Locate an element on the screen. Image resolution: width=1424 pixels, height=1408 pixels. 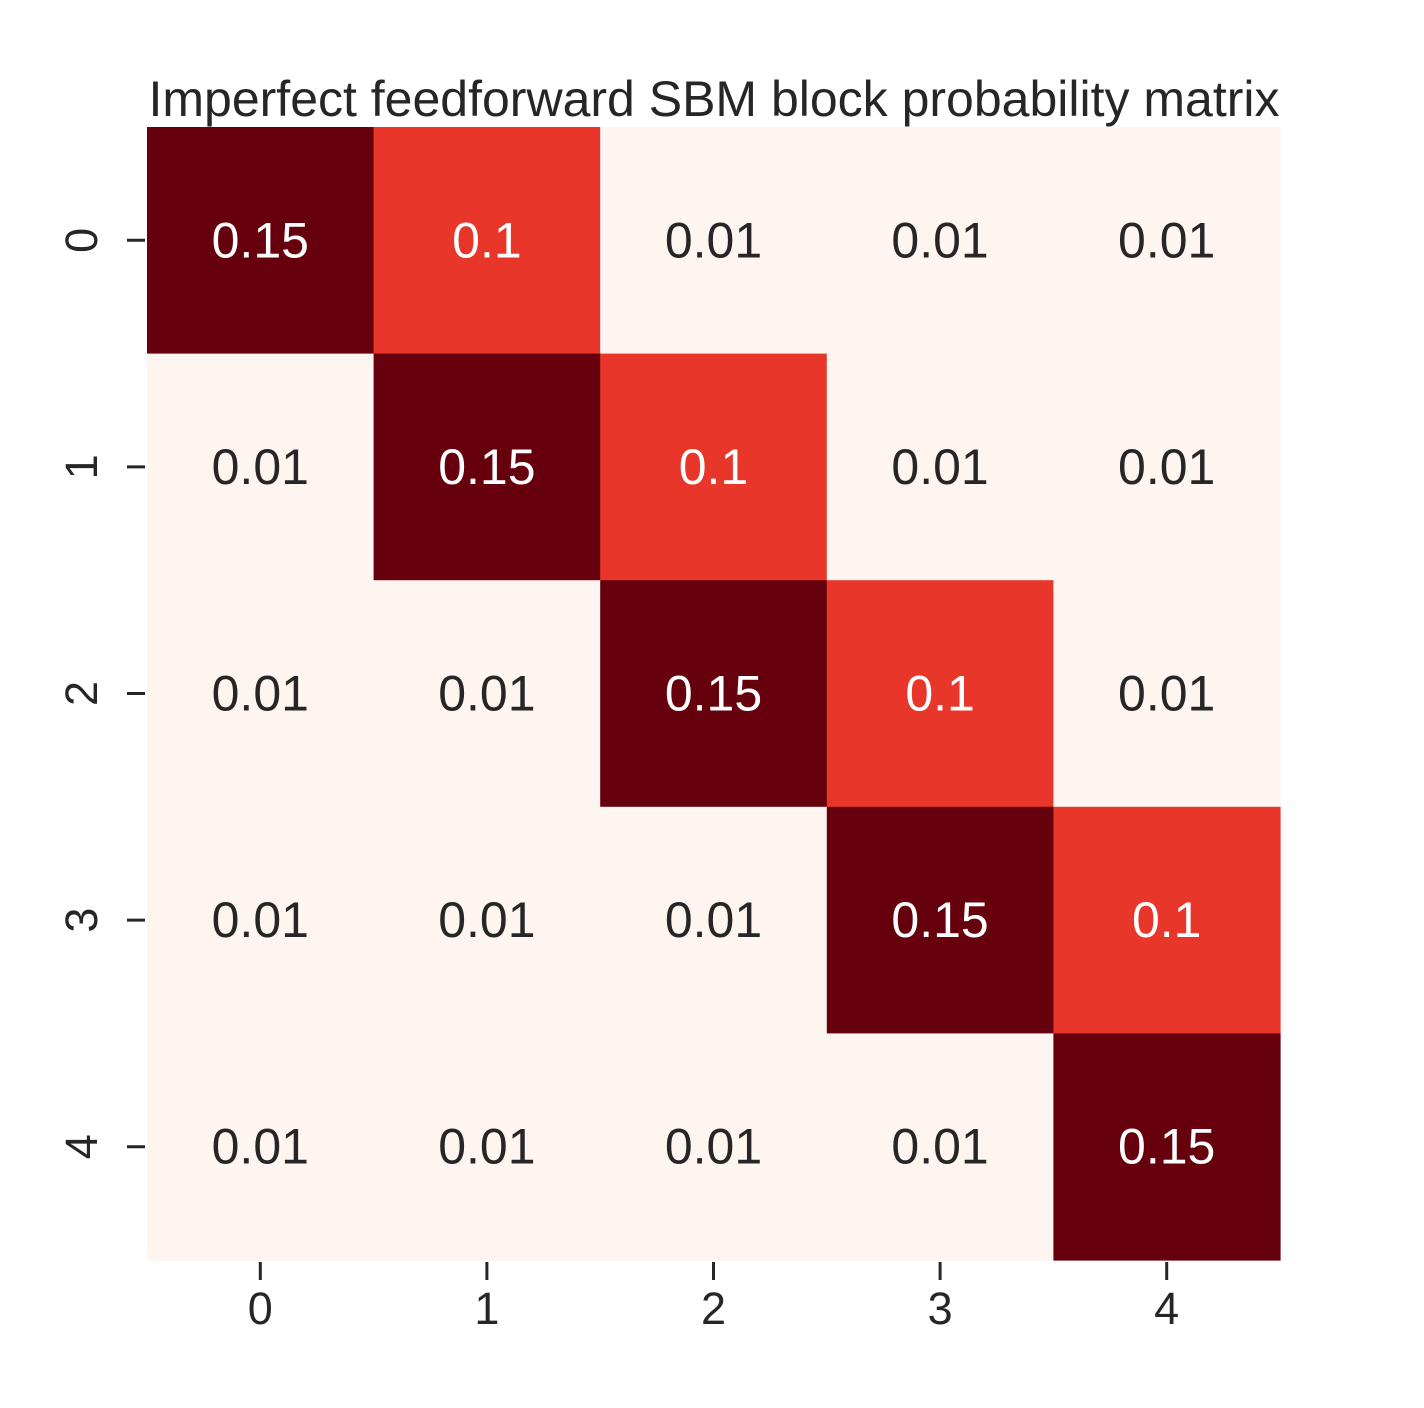
cell-value-label-r3-c0: 0.01 is located at coordinates (260, 920).